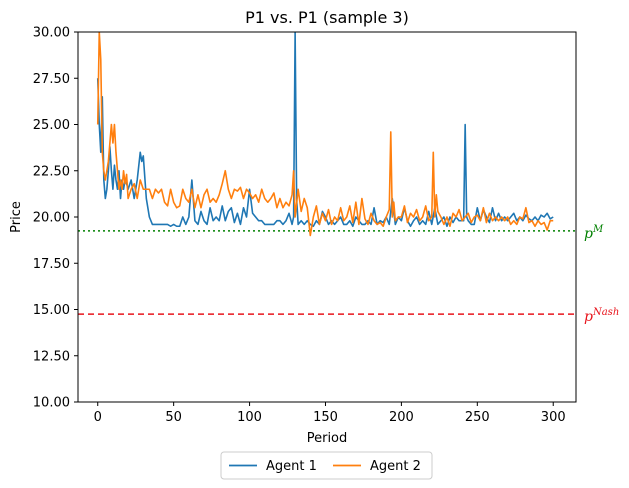  What do you see at coordinates (98, 417) in the screenshot?
I see `x-tick-label: 0` at bounding box center [98, 417].